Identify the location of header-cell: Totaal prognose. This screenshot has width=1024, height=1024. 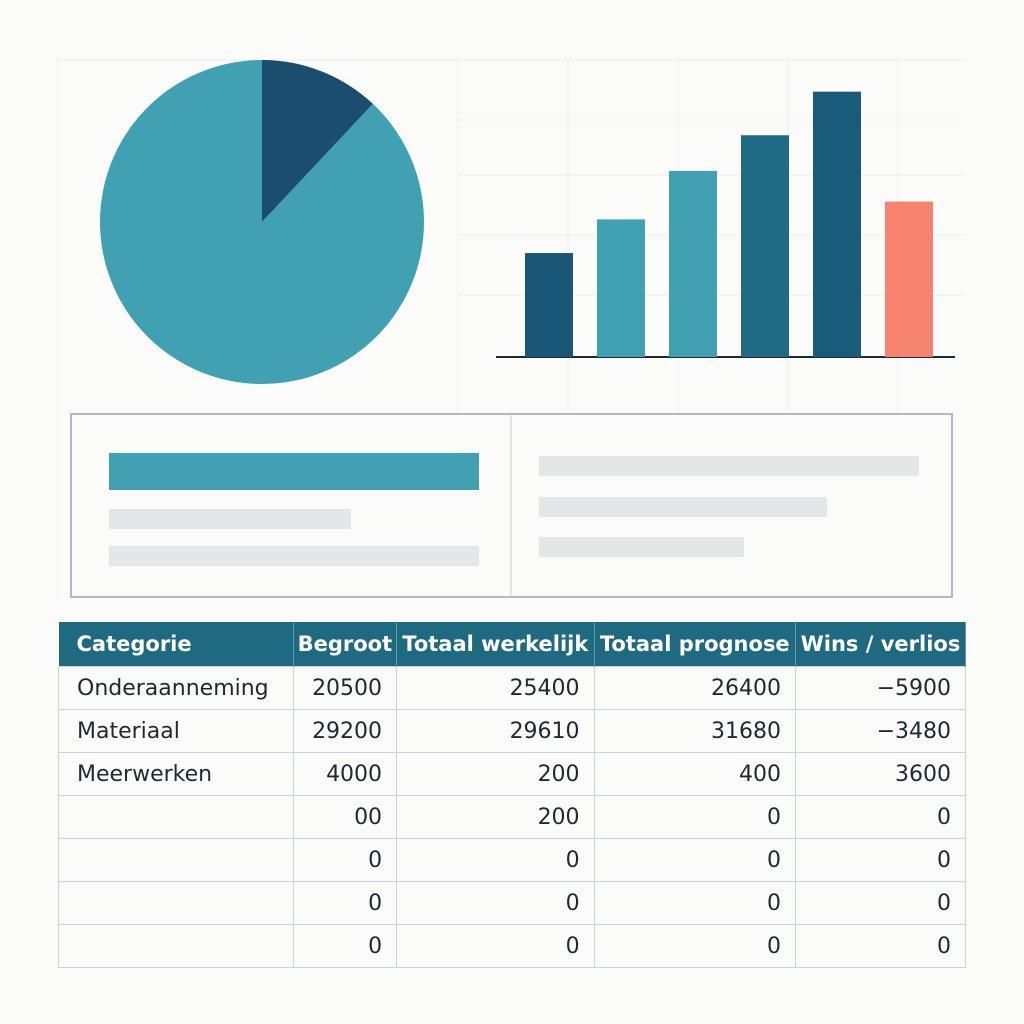
(695, 644).